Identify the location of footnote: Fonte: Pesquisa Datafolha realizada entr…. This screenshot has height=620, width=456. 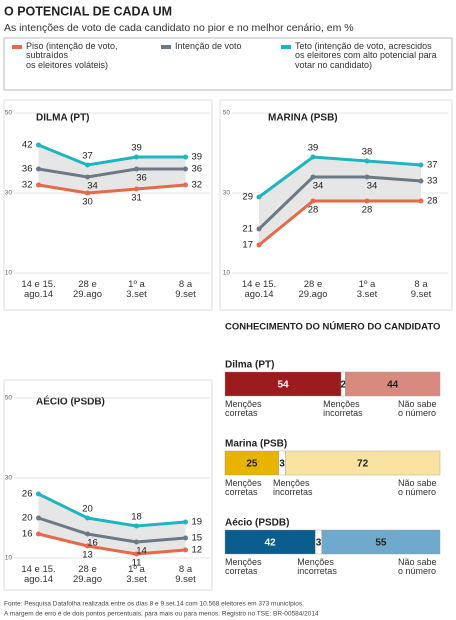
(154, 604).